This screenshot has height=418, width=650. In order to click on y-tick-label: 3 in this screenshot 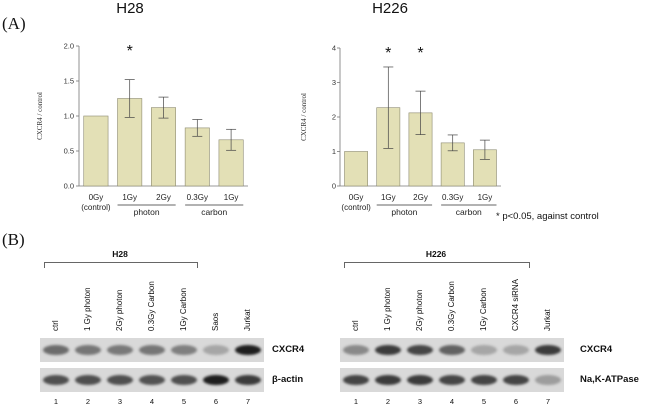, I will do `click(334, 82)`.